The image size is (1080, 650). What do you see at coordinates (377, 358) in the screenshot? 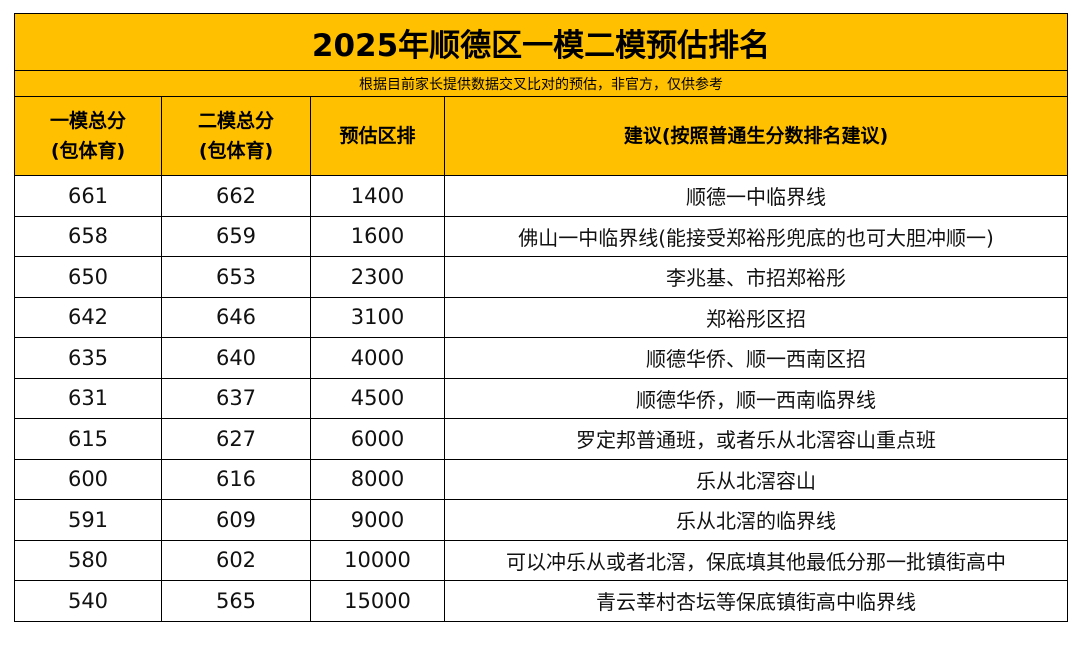
I see `cell-estimated-rank: 4000` at bounding box center [377, 358].